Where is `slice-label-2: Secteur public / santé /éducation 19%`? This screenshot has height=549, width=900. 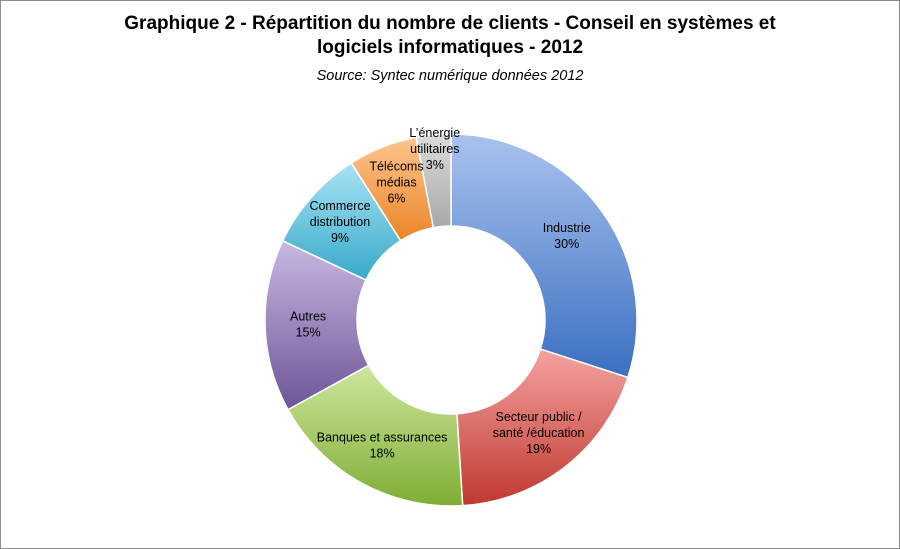
slice-label-2: Secteur public / santé /éducation 19% is located at coordinates (539, 433).